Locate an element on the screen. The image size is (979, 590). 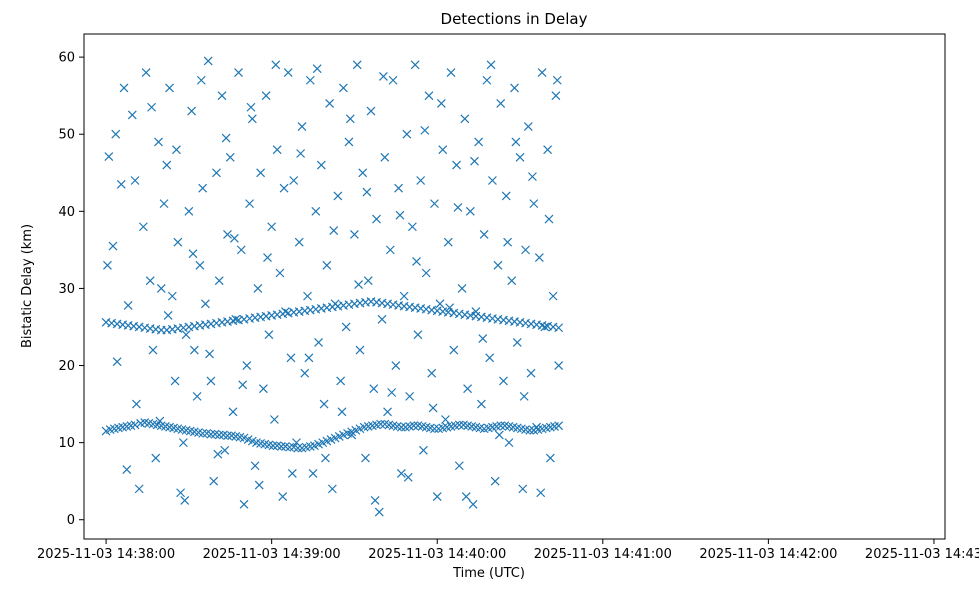
x-tick-label: 2025-11-03 14:42:00 is located at coordinates (768, 554).